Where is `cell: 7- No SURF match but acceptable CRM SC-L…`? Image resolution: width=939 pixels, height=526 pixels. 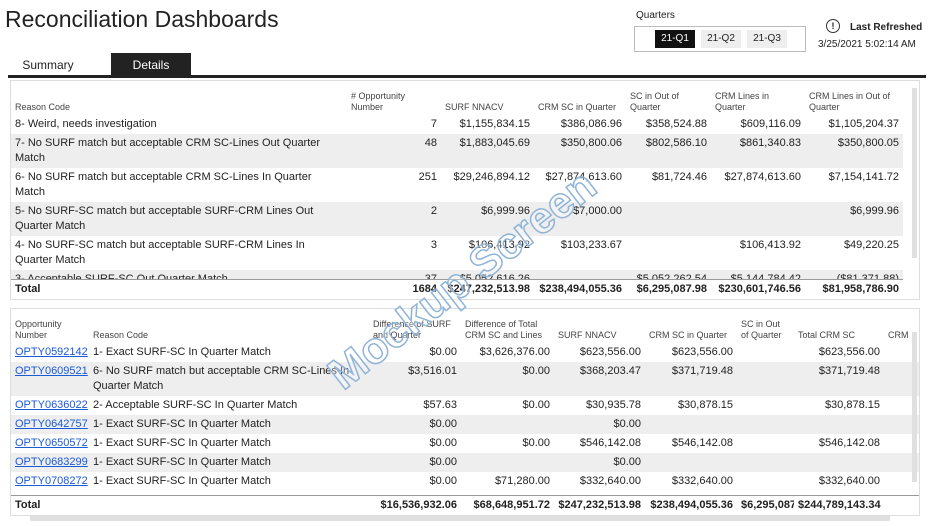 cell: 7- No SURF match but acceptable CRM SC-L… is located at coordinates (179, 151).